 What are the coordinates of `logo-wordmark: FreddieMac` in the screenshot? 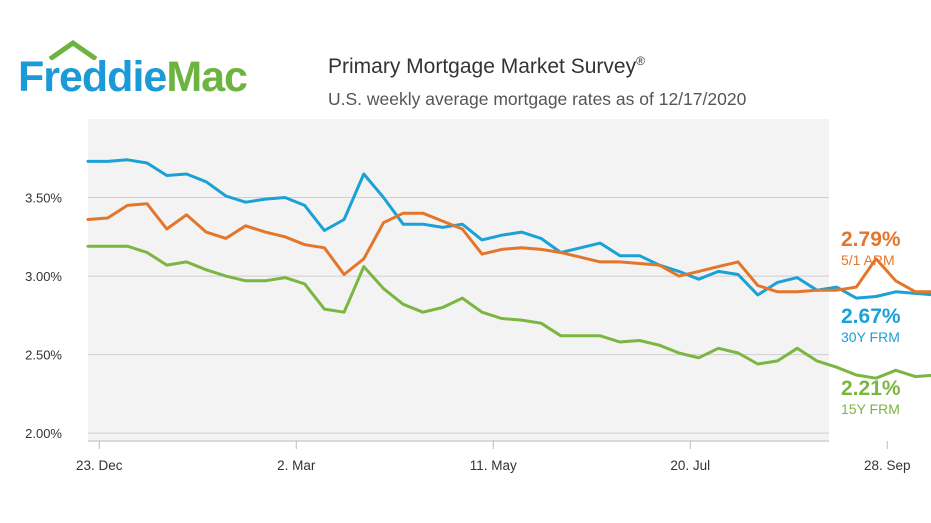 It's located at (133, 77).